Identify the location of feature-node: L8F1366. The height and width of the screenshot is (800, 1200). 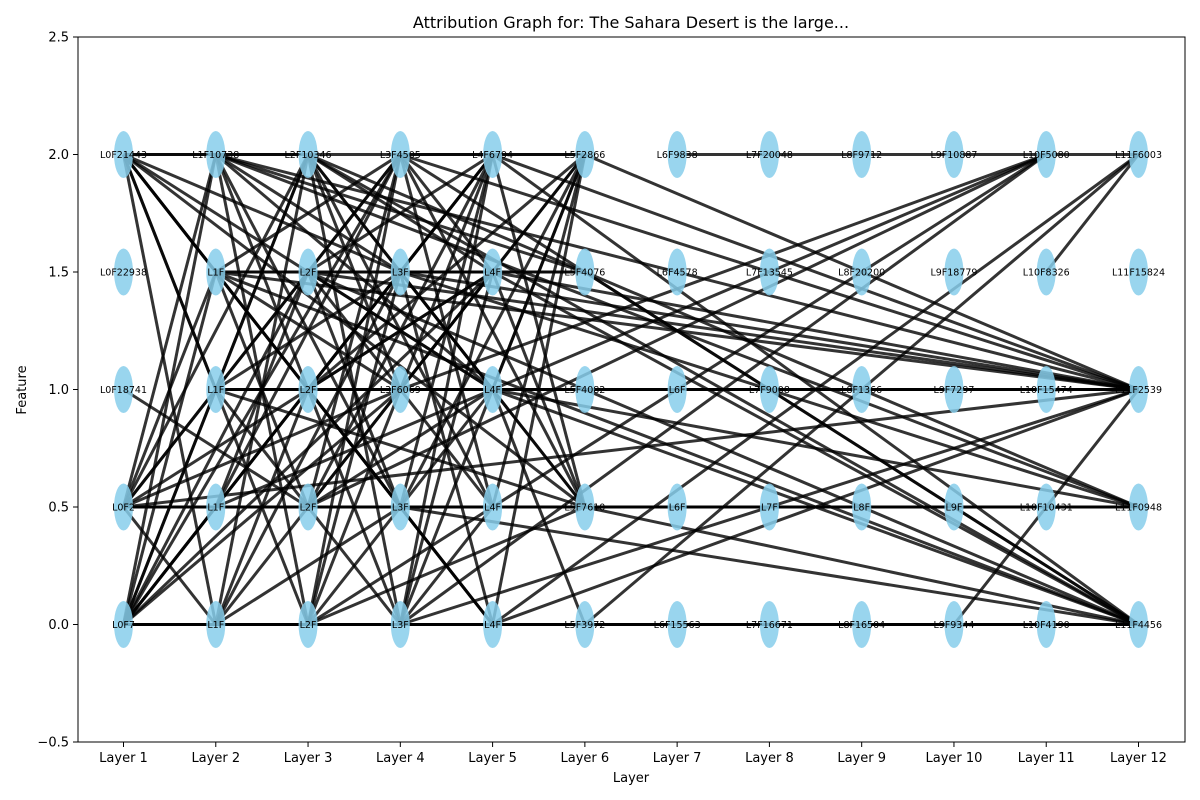
(861, 389).